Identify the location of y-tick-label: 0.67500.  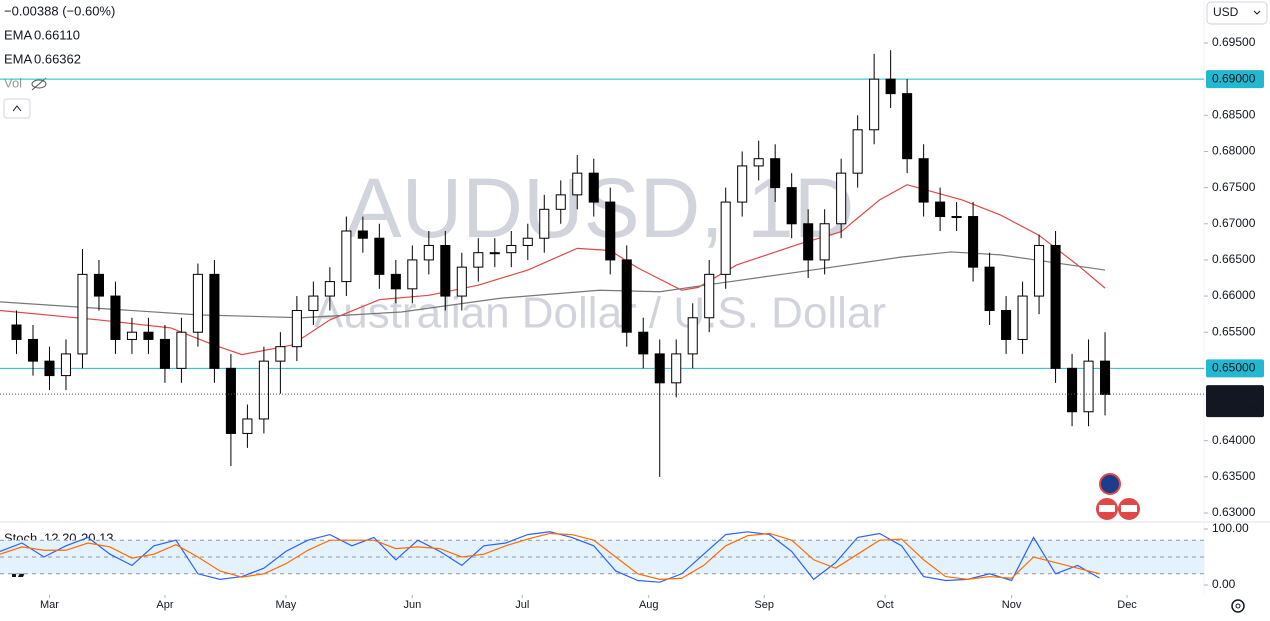
(1234, 187).